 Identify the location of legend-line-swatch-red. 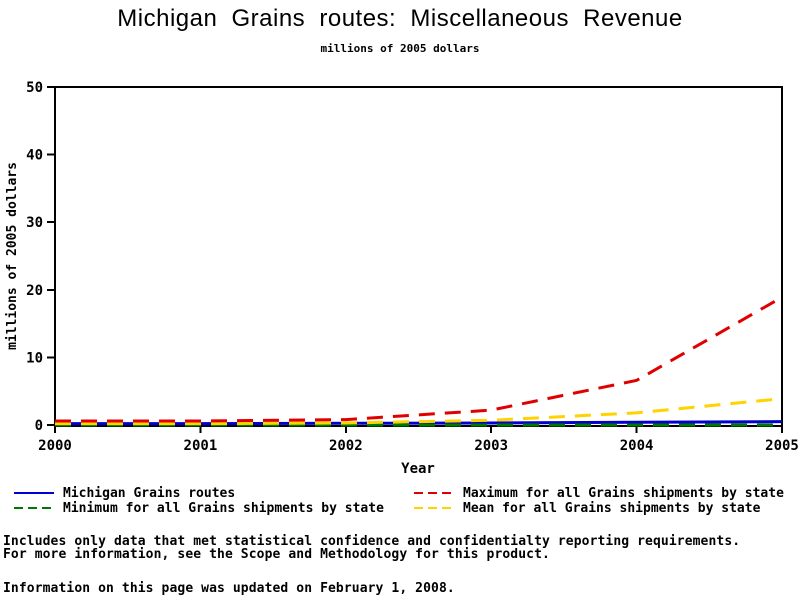
(434, 493).